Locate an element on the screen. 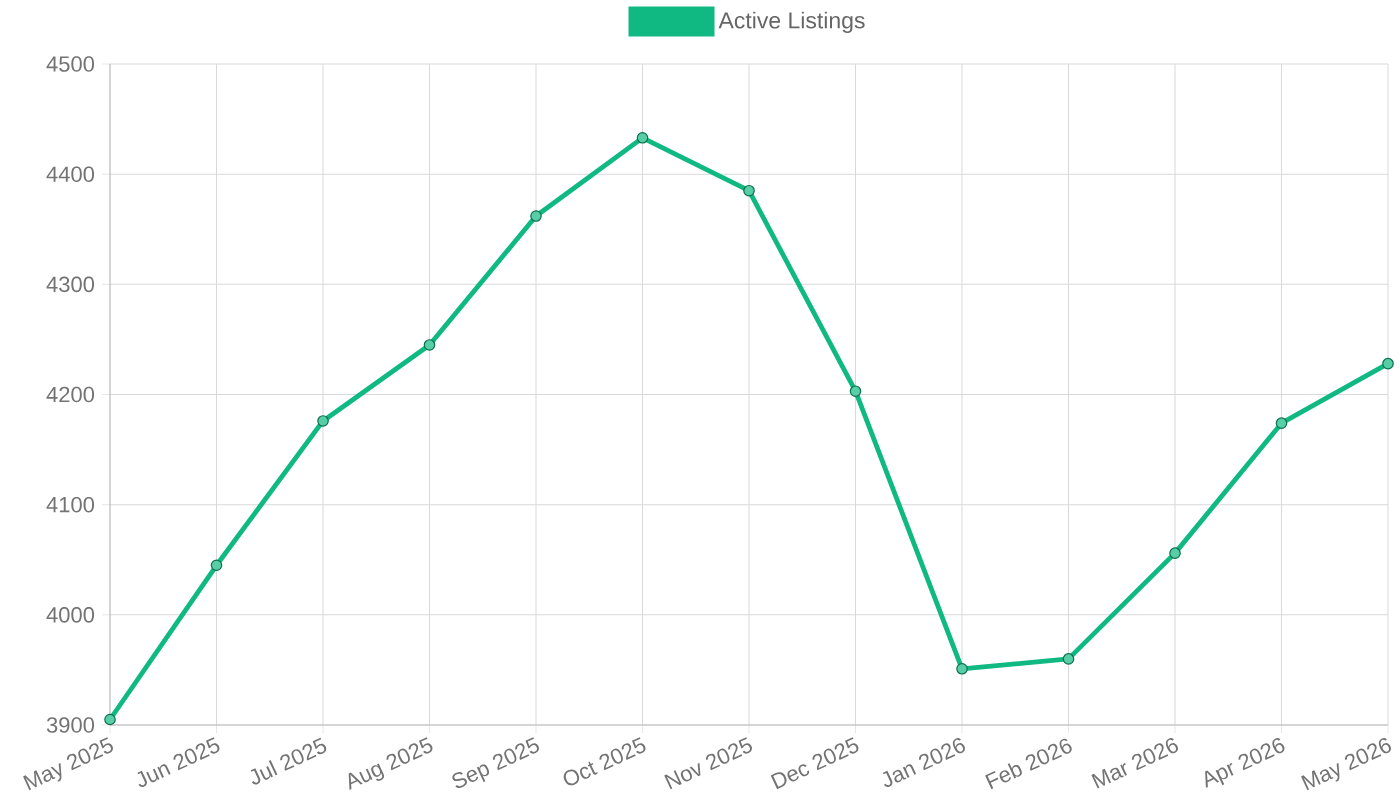 This screenshot has height=800, width=1400. x-tick-label: Jul 2025 is located at coordinates (288, 761).